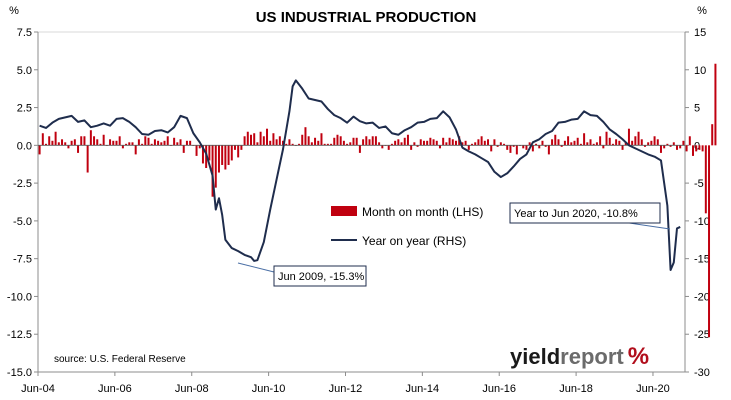  Describe the element at coordinates (320, 276) in the screenshot. I see `annotation-jun-2009-box` at that location.